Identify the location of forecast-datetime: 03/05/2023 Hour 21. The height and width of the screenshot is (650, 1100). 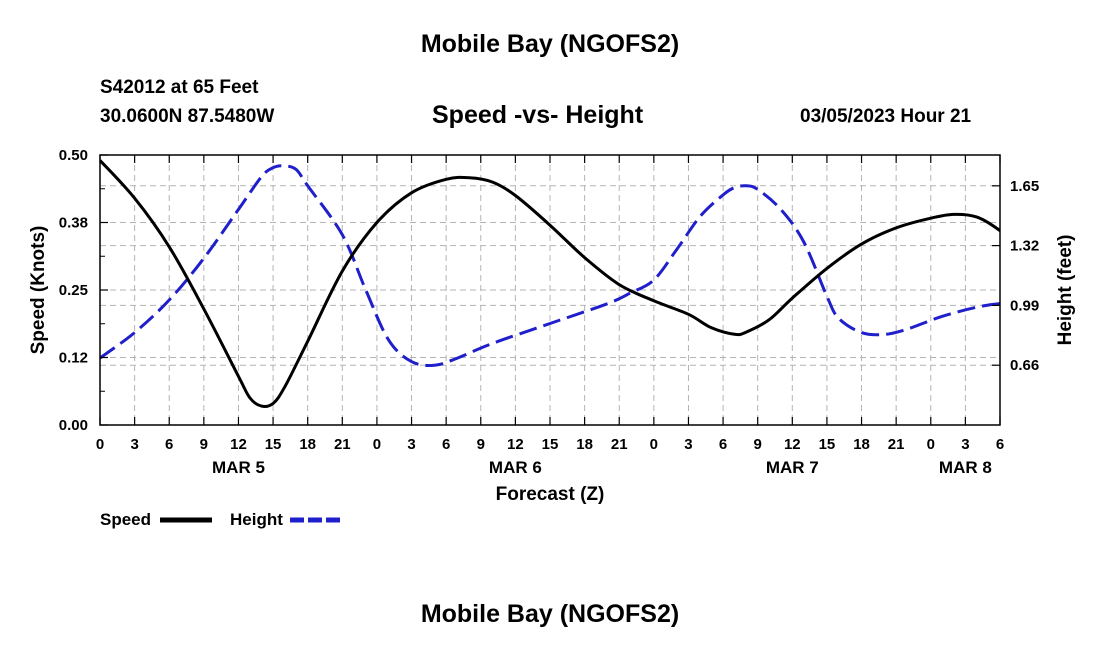
(886, 116).